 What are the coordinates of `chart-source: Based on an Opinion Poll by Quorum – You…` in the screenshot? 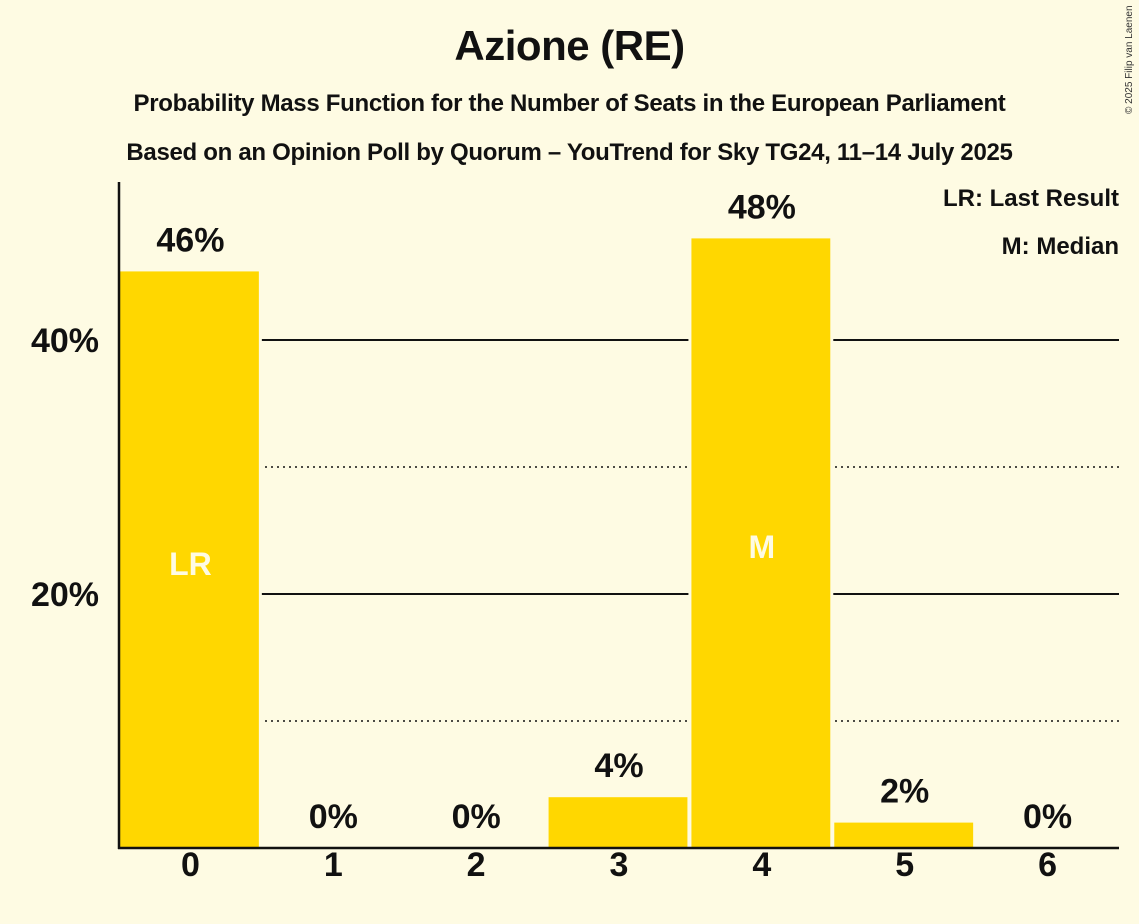 It's located at (569, 152).